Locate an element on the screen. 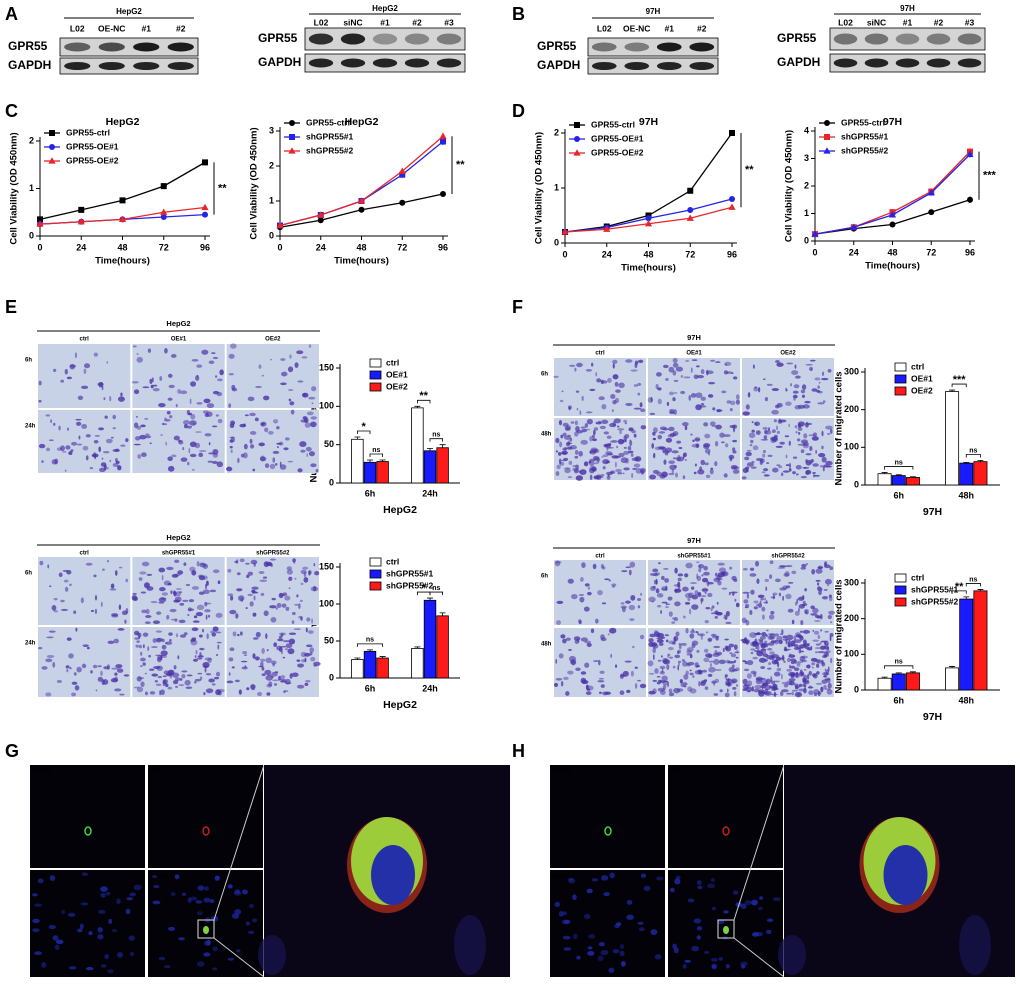 This screenshot has height=986, width=1020. lane-label: OE-NC is located at coordinates (111, 28).